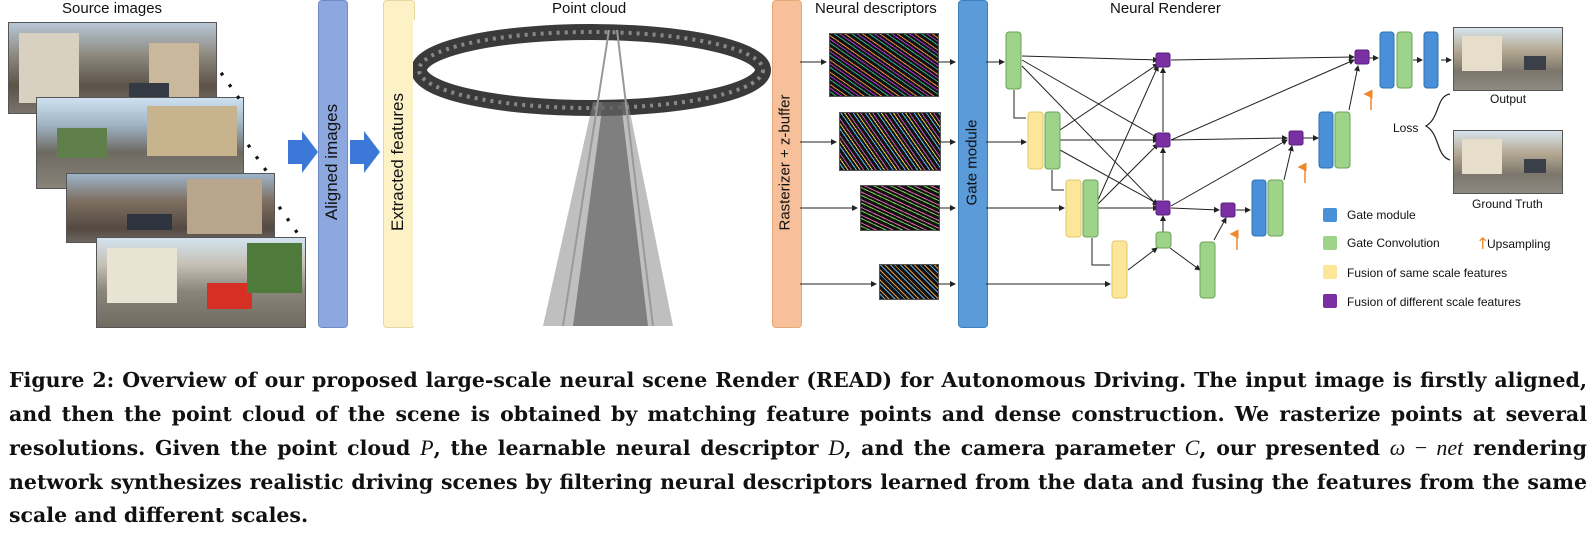 The width and height of the screenshot is (1596, 545). Describe the element at coordinates (1508, 99) in the screenshot. I see `output-label: Output` at that location.